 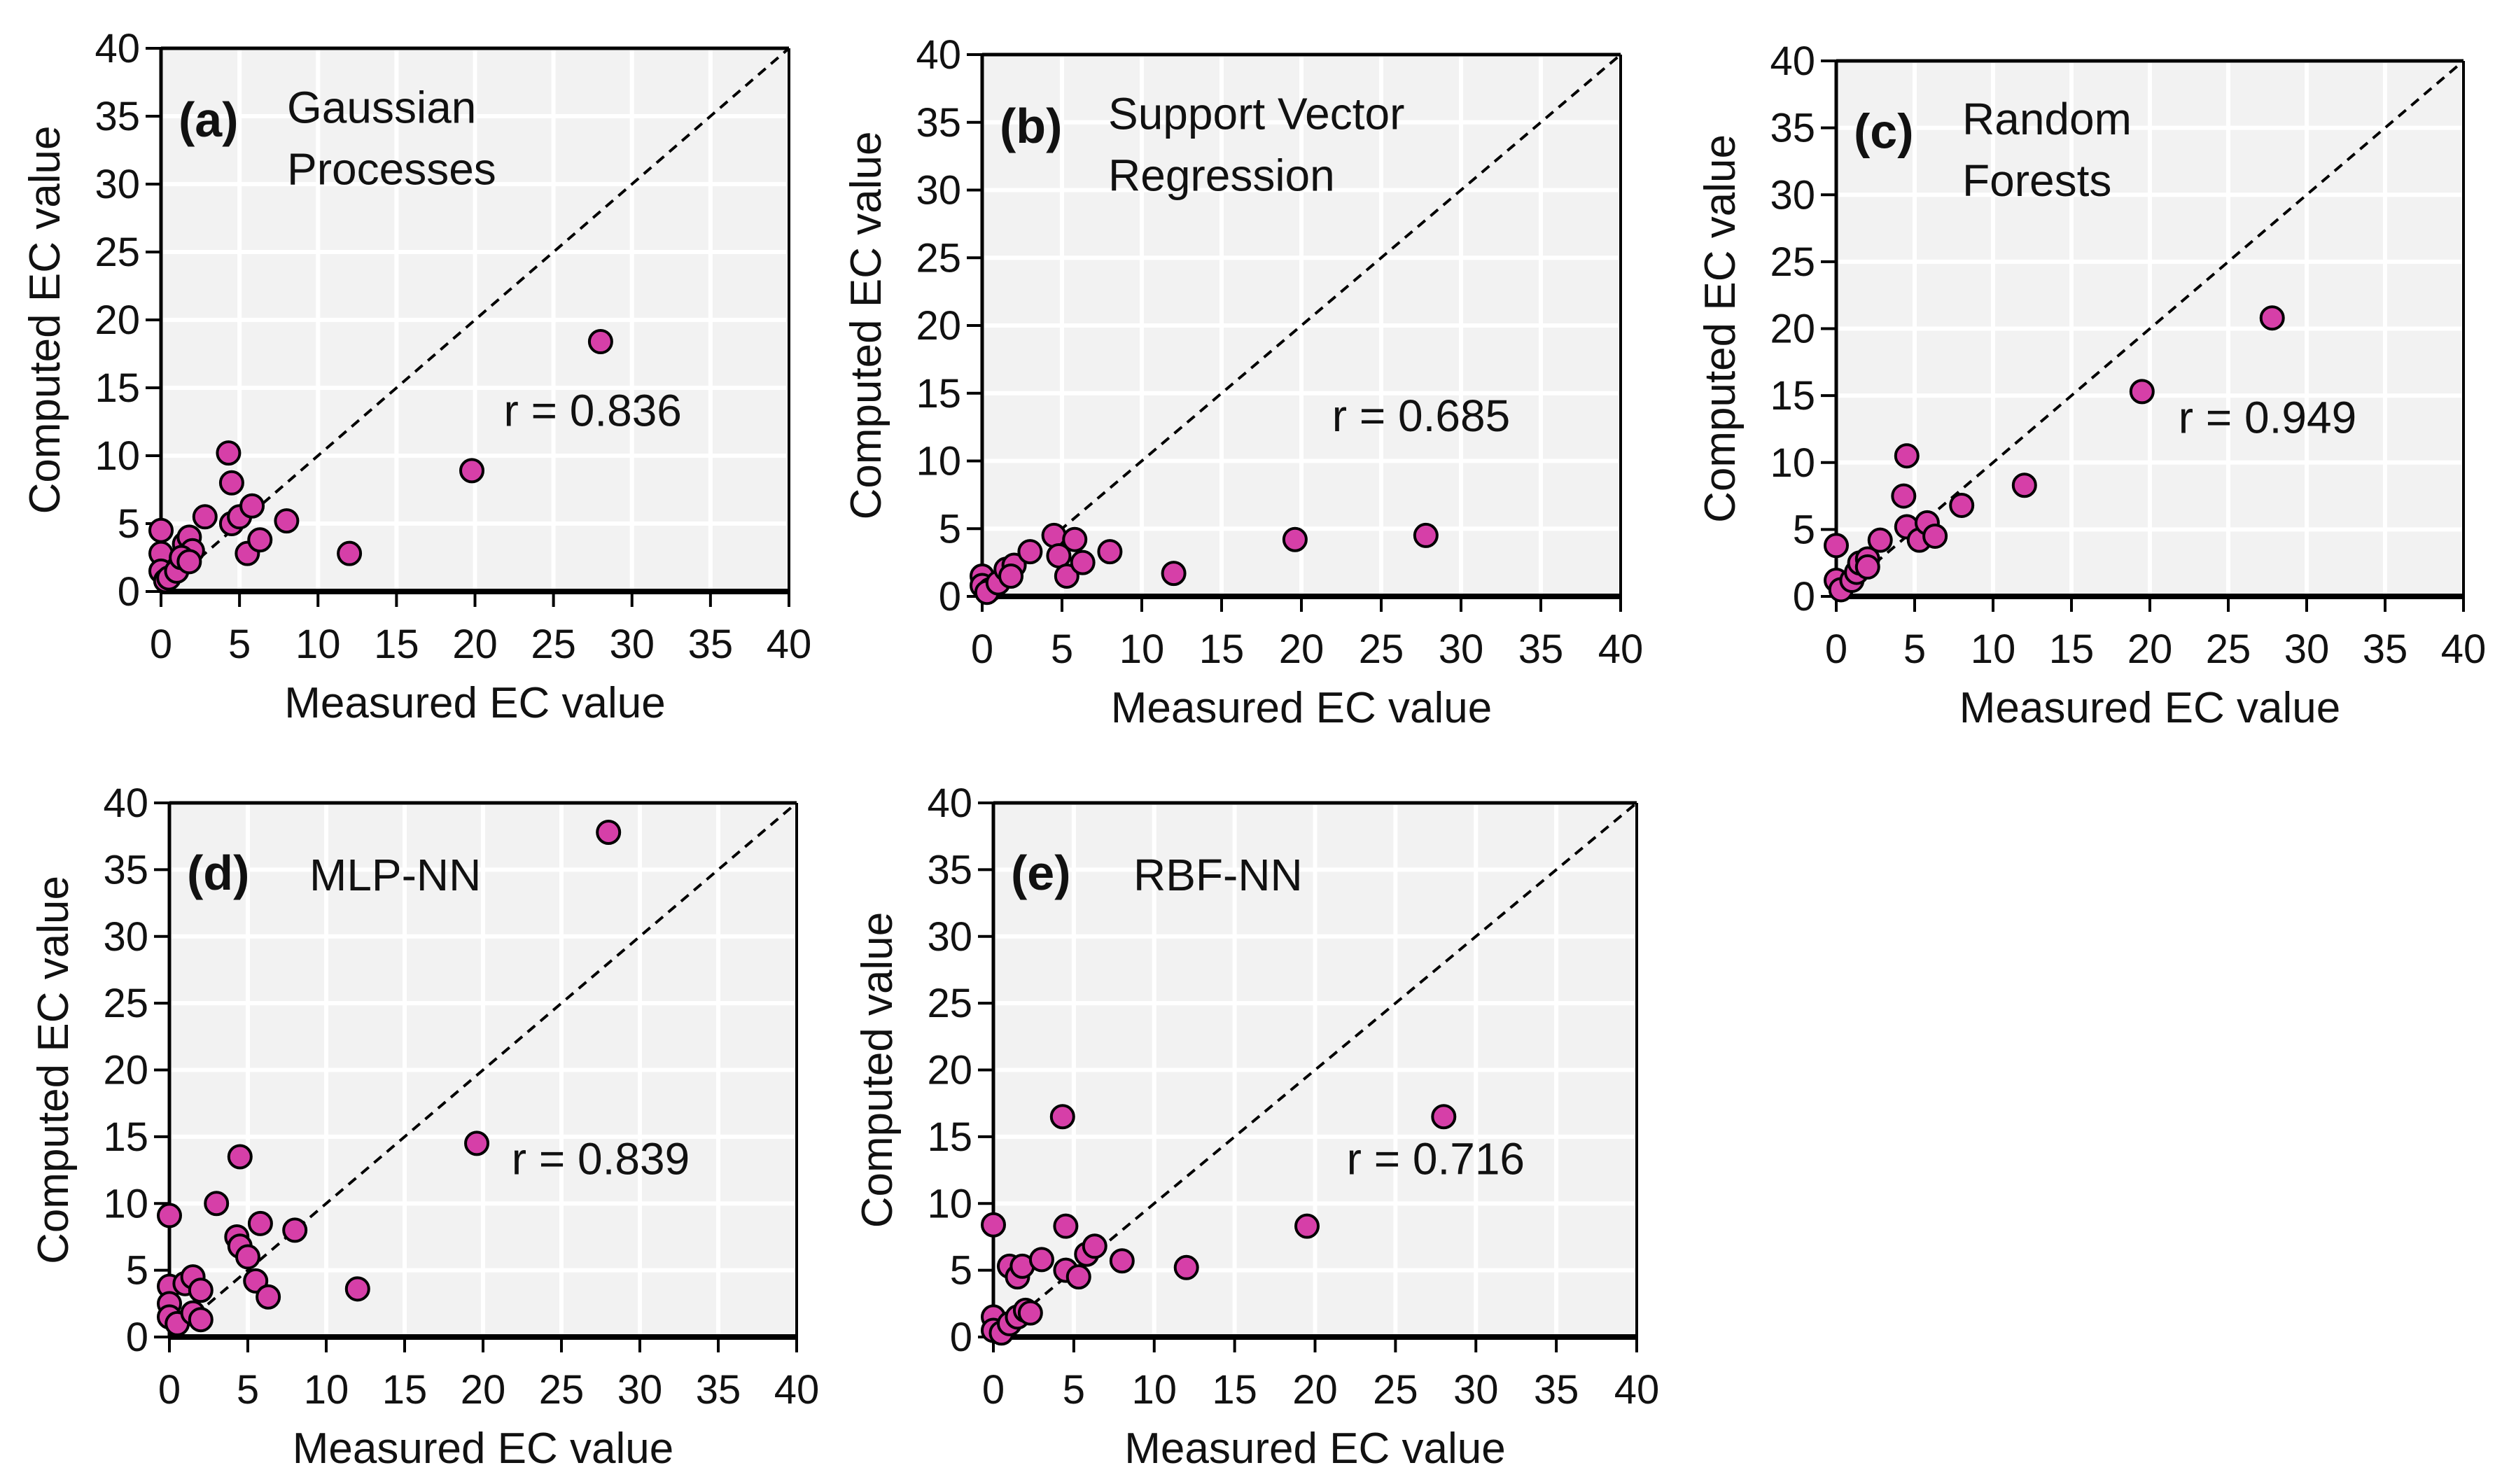 I want to click on model-name: MLP-NN, so click(x=395, y=875).